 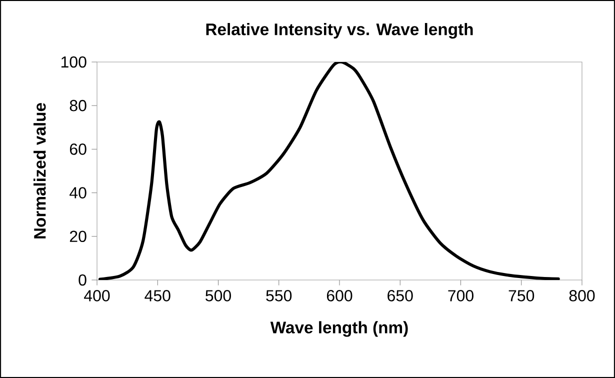 What do you see at coordinates (400, 296) in the screenshot?
I see `x-tick-label: 650` at bounding box center [400, 296].